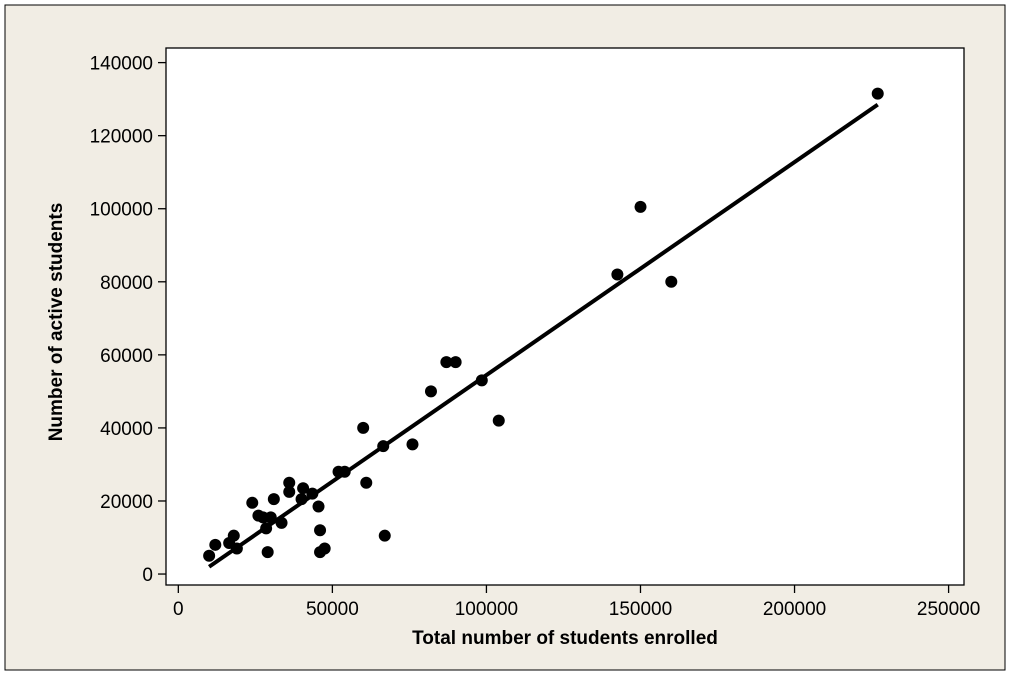 The width and height of the screenshot is (1010, 675). What do you see at coordinates (178, 609) in the screenshot?
I see `x-tick-label: 0` at bounding box center [178, 609].